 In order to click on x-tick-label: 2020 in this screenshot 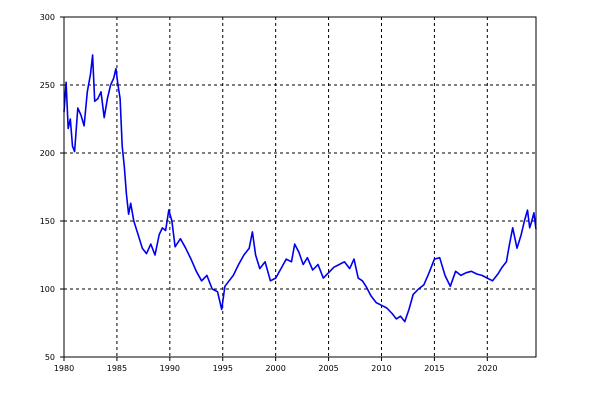, I will do `click(487, 368)`.